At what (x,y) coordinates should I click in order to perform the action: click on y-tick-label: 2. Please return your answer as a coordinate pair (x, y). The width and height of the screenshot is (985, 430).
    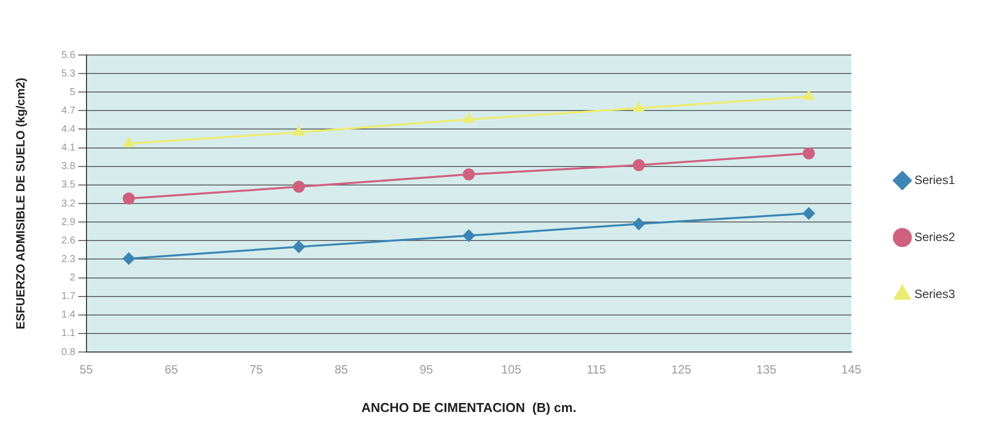
    Looking at the image, I should click on (73, 278).